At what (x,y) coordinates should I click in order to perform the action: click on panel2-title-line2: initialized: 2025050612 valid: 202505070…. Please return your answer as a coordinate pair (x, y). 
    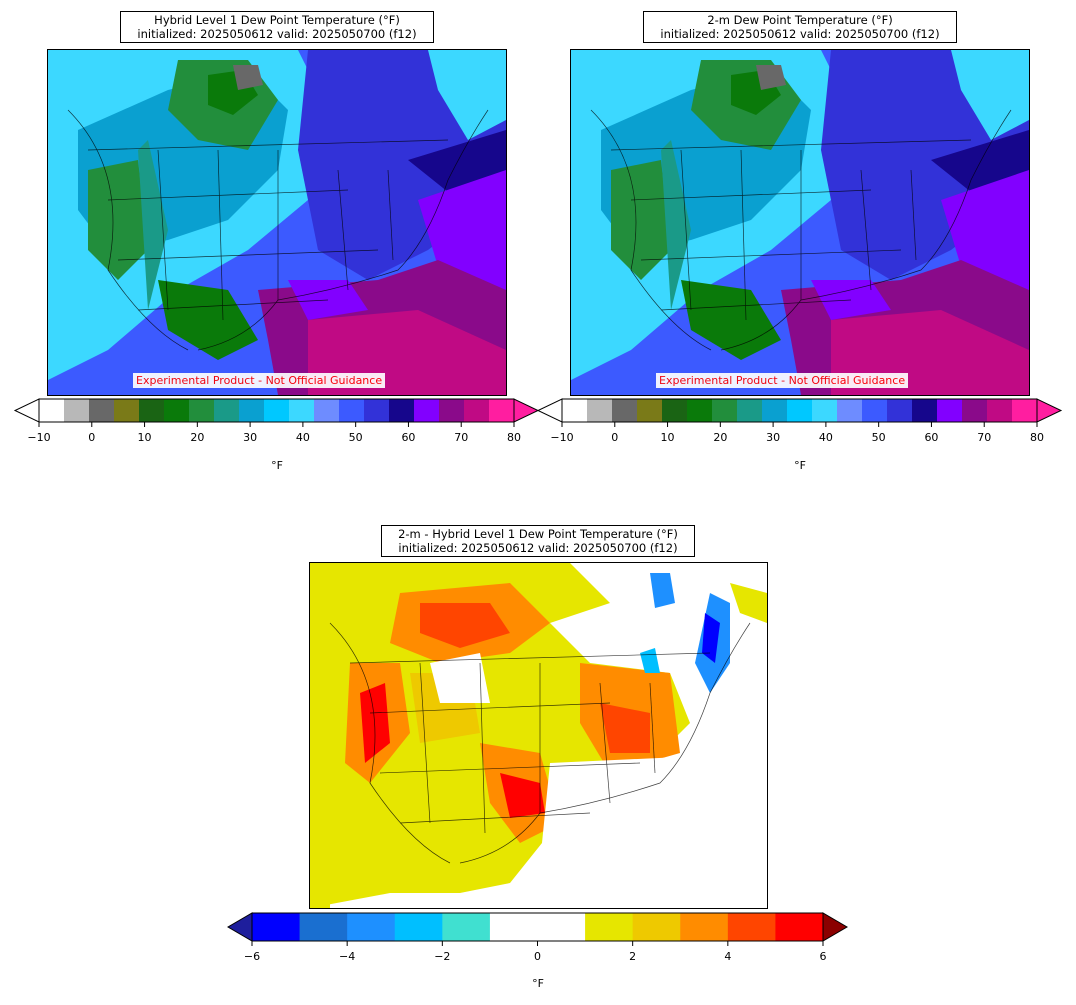
    Looking at the image, I should click on (800, 34).